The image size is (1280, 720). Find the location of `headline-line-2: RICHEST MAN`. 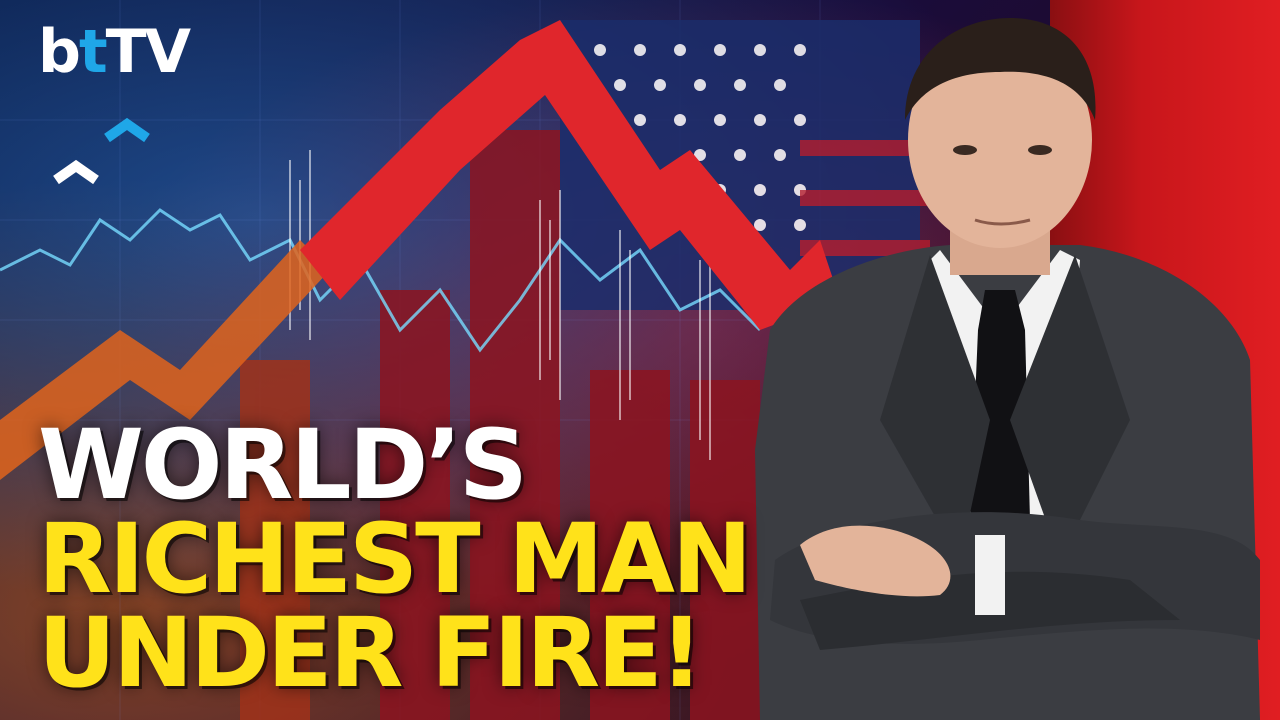

headline-line-2: RICHEST MAN is located at coordinates (395, 559).